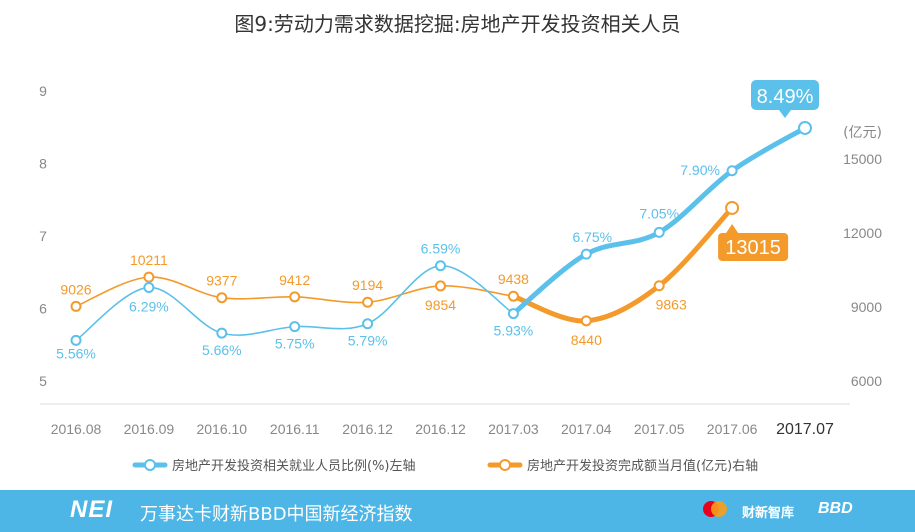 The height and width of the screenshot is (532, 915). What do you see at coordinates (659, 213) in the screenshot?
I see `blue-data-label: 7.05%` at bounding box center [659, 213].